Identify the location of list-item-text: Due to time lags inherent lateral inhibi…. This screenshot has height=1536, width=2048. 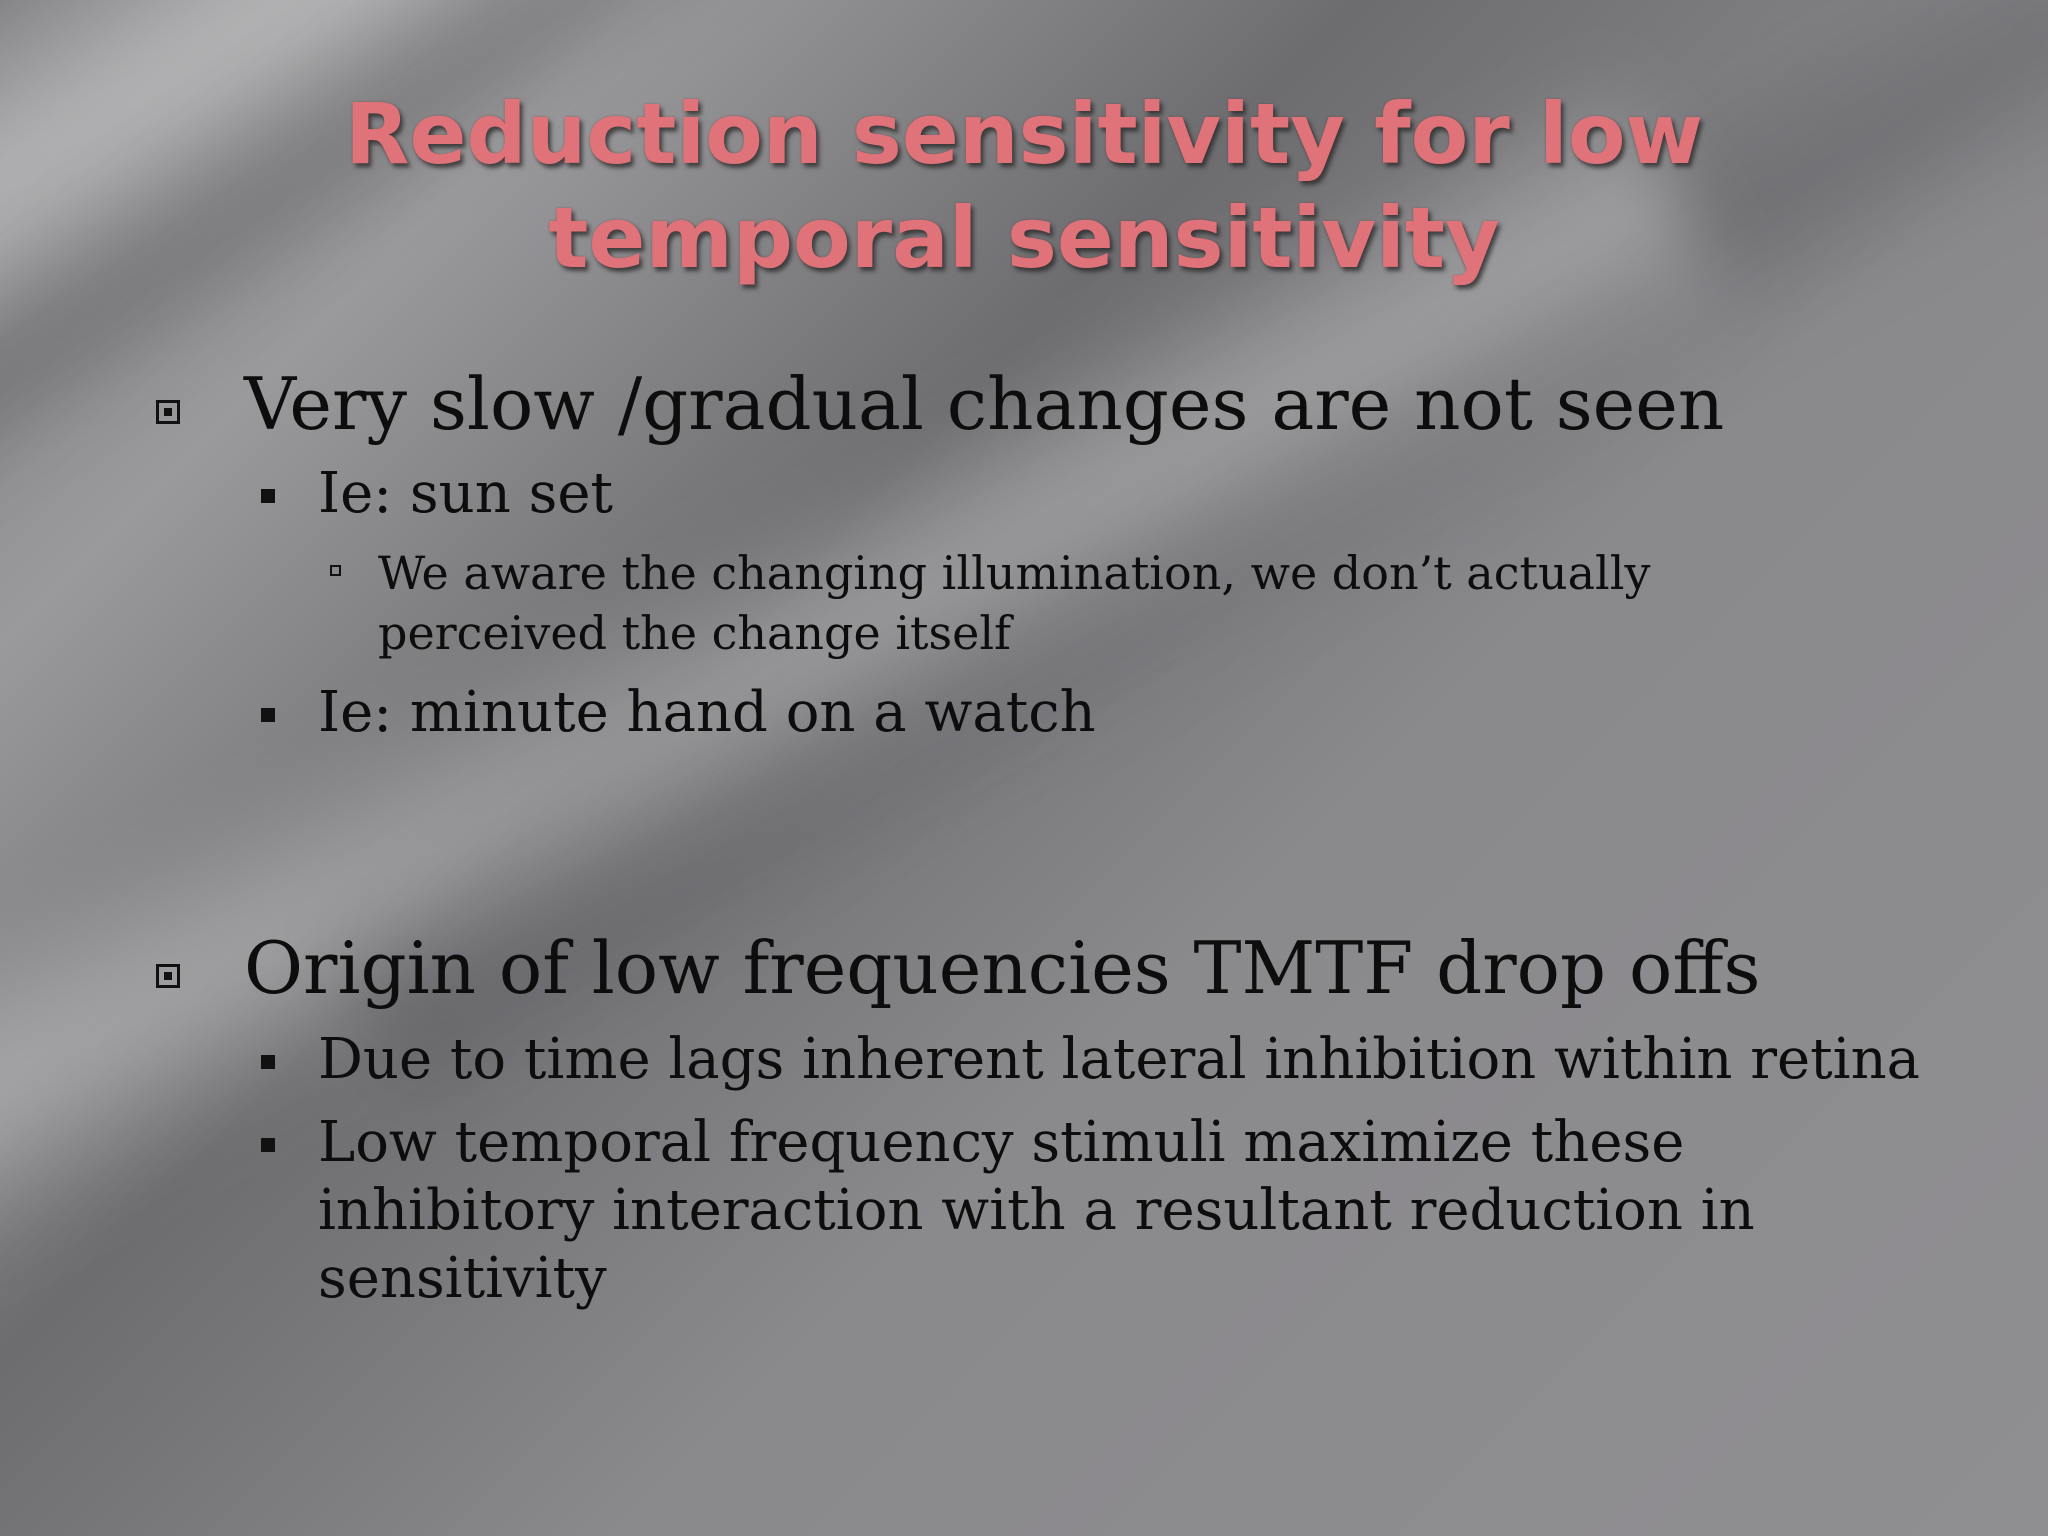
(1119, 1059).